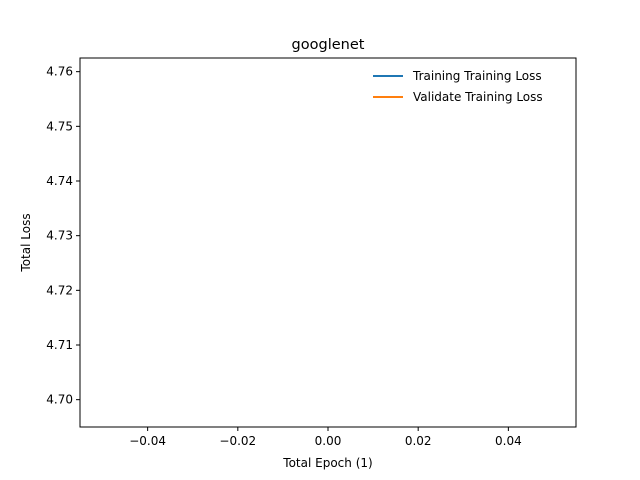 Image resolution: width=640 pixels, height=480 pixels. Describe the element at coordinates (59, 290) in the screenshot. I see `y-tick-label: 4.72` at that location.